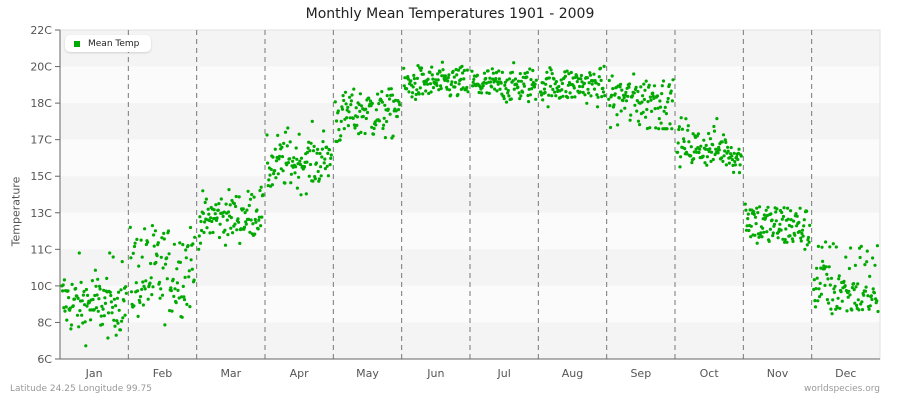 This screenshot has width=900, height=400. What do you see at coordinates (471, 373) in the screenshot?
I see `x-axis-labels: Jan Feb Mar Apr May Jun Jul Aug Sep Oct Nov Dec` at bounding box center [471, 373].